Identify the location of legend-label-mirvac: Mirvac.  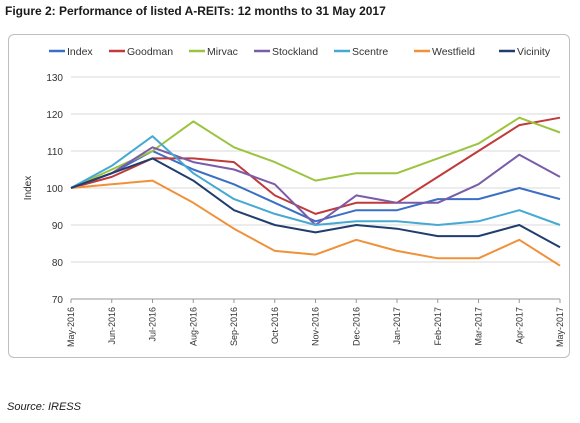
(222, 52).